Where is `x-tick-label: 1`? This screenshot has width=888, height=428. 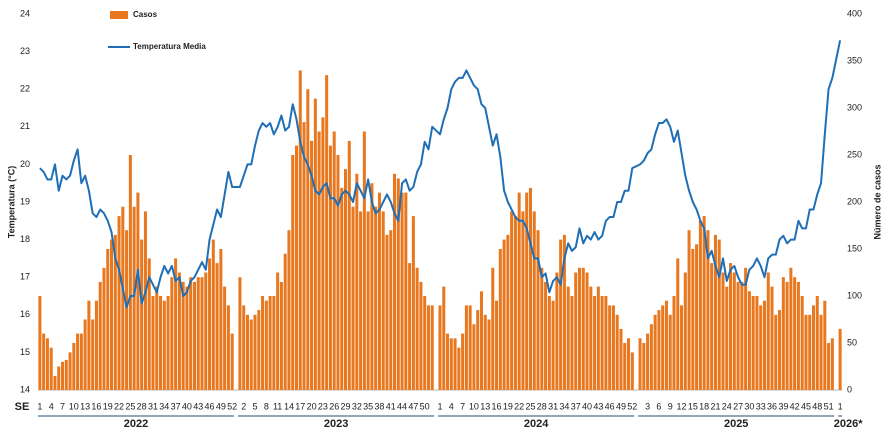 x-tick-label: 1 is located at coordinates (439, 406).